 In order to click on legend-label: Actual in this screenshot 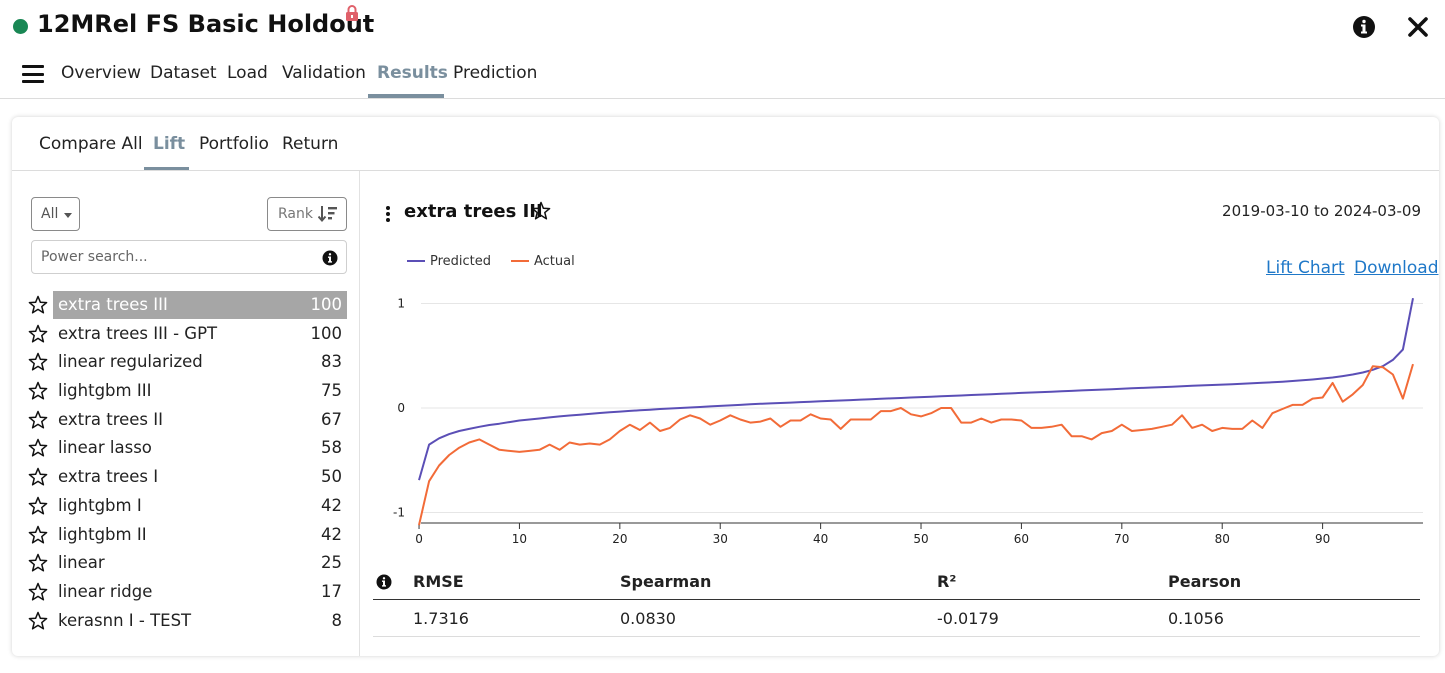, I will do `click(554, 261)`.